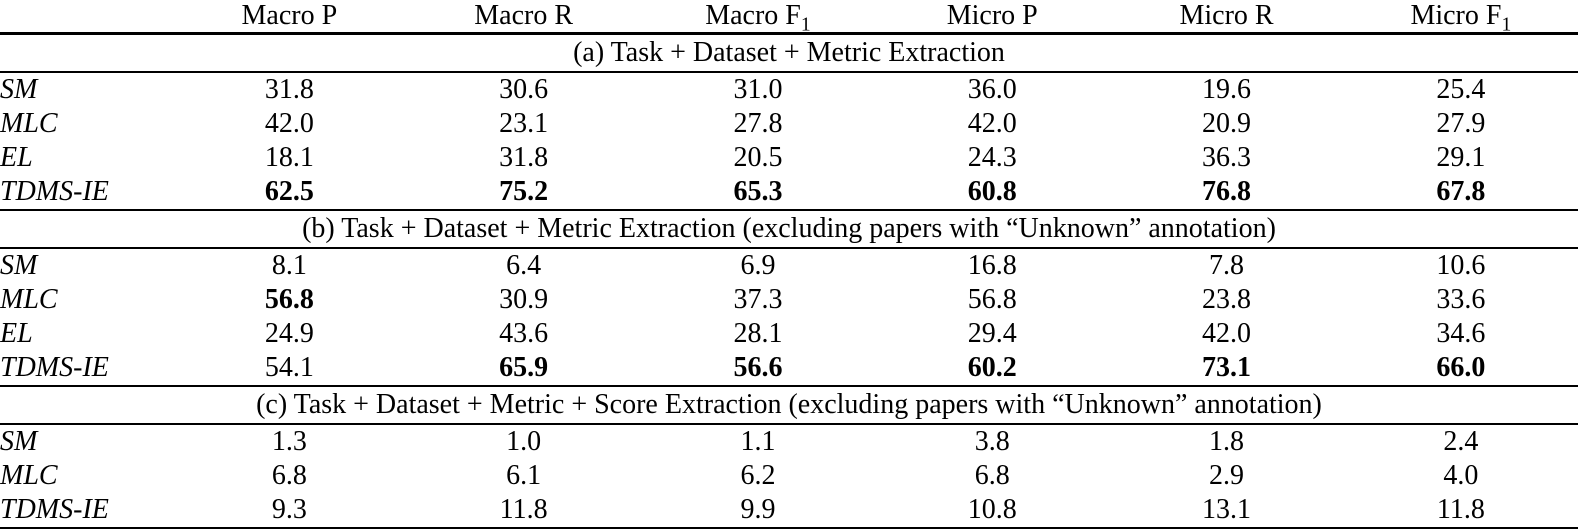 The width and height of the screenshot is (1578, 529). I want to click on column-header-label: Micro P, so click(992, 15).